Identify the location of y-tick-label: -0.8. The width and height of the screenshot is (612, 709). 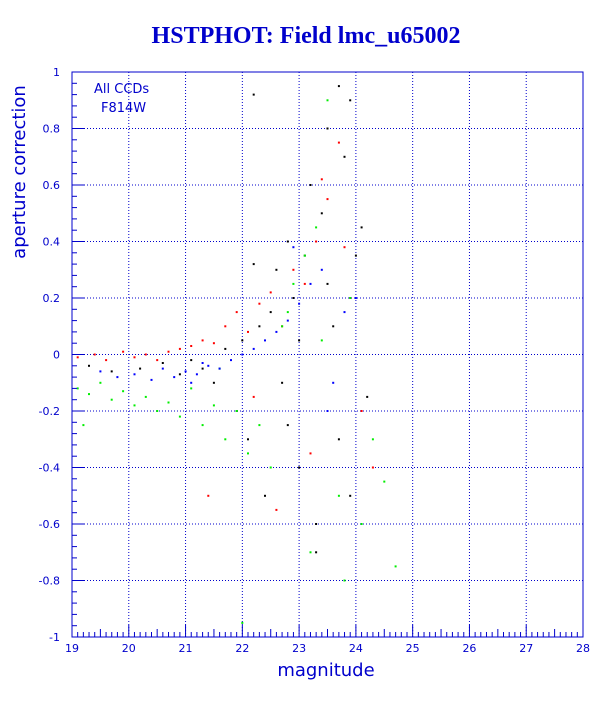
(49, 581).